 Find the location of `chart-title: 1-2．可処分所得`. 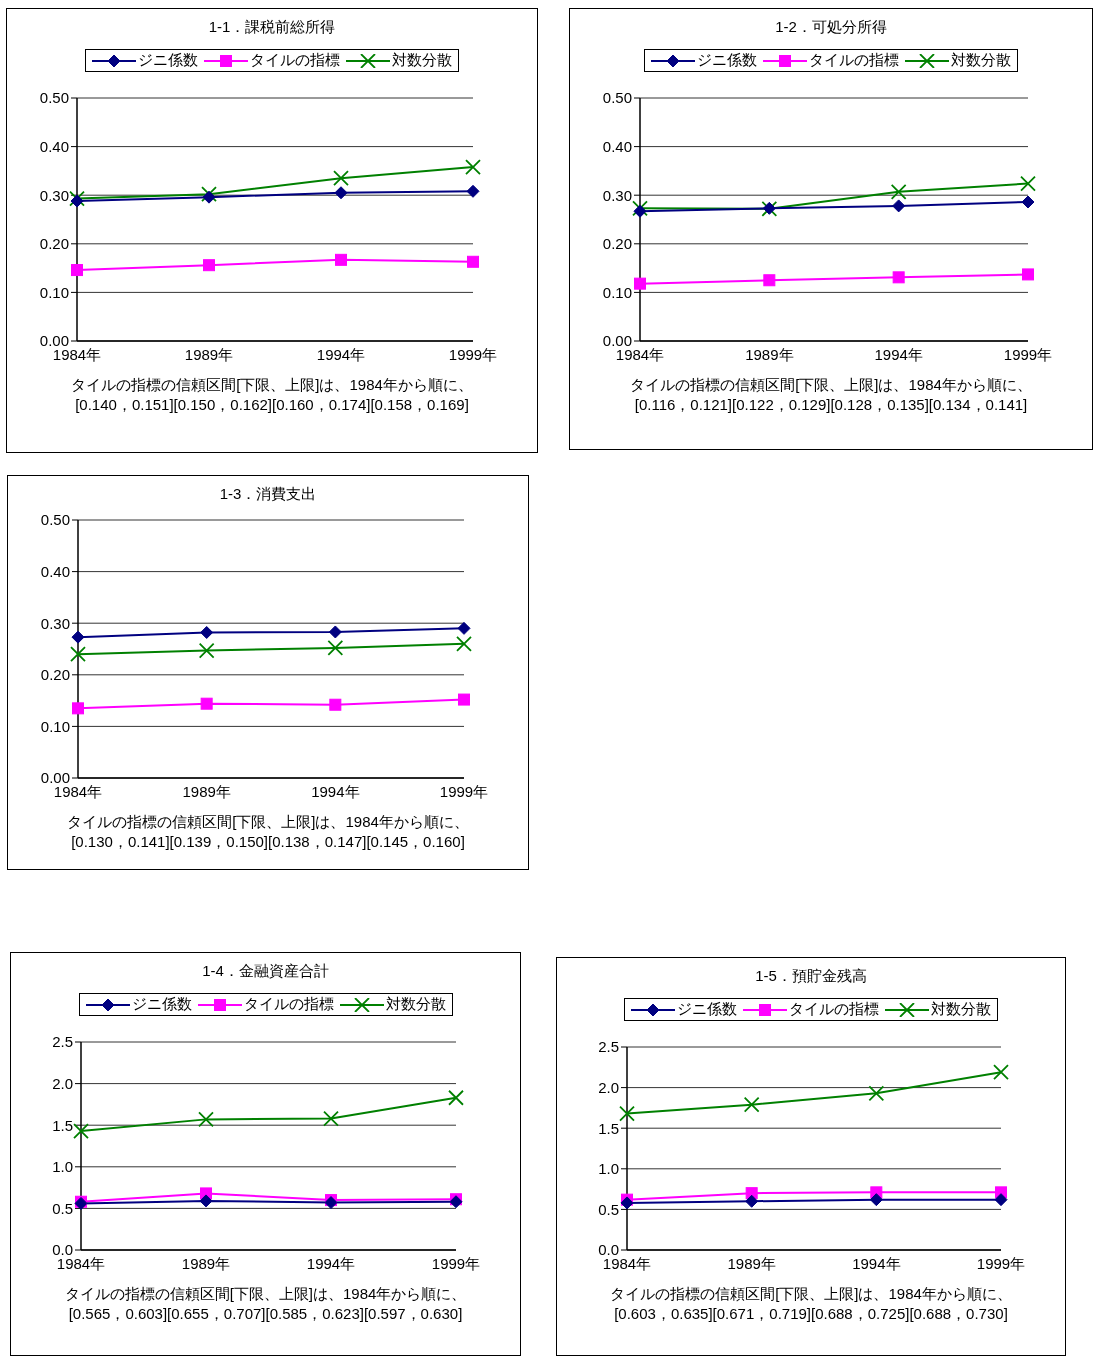

chart-title: 1-2．可処分所得 is located at coordinates (831, 27).